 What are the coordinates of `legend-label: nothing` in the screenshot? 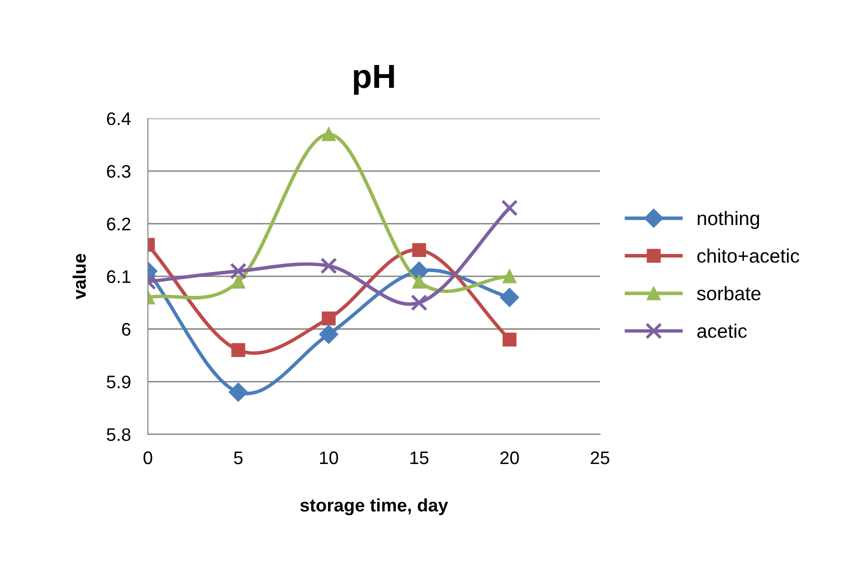 It's located at (729, 220).